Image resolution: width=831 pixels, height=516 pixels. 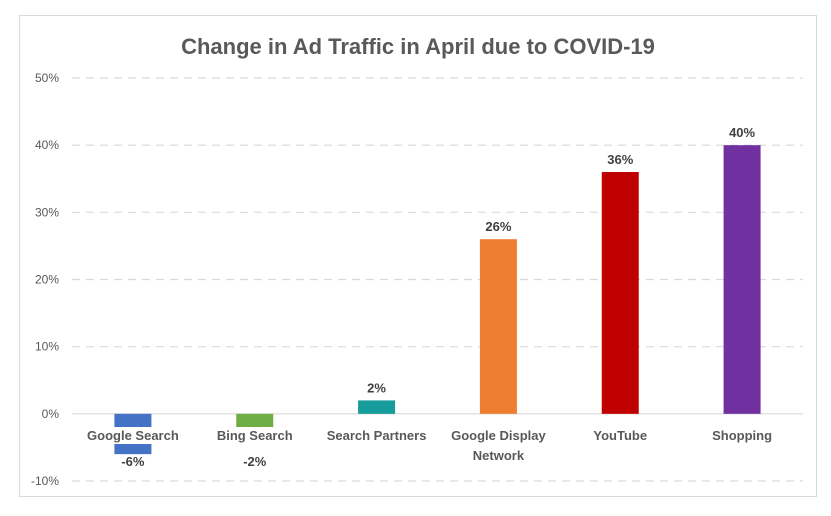 I want to click on data-label: 2%, so click(x=376, y=387).